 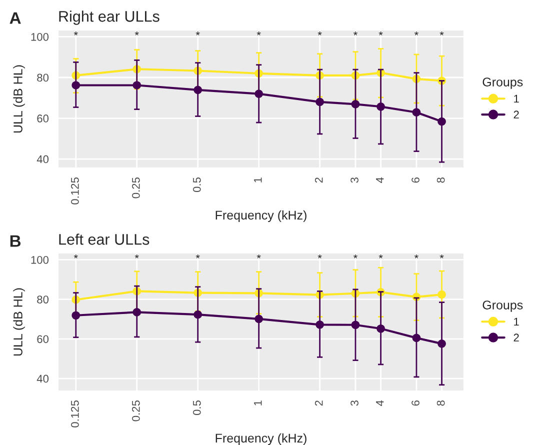 I want to click on text: B, so click(x=15, y=241).